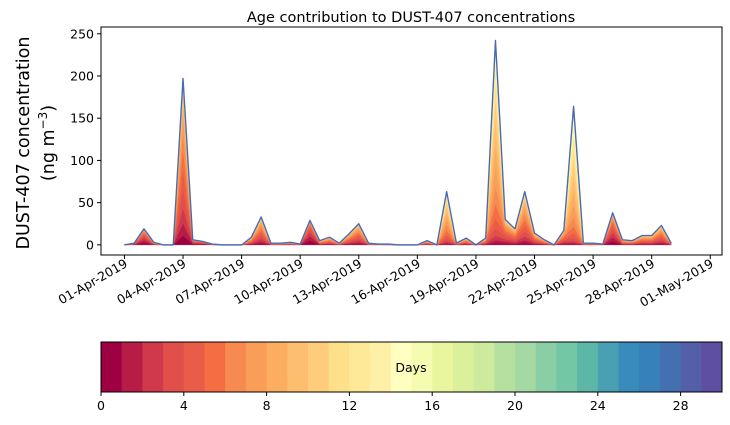  I want to click on colorbar-tick-label: 12, so click(349, 405).